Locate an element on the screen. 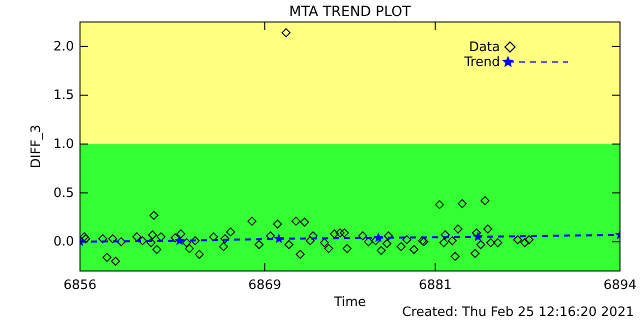 The height and width of the screenshot is (320, 640). x-tick-label: 6894 is located at coordinates (620, 285).